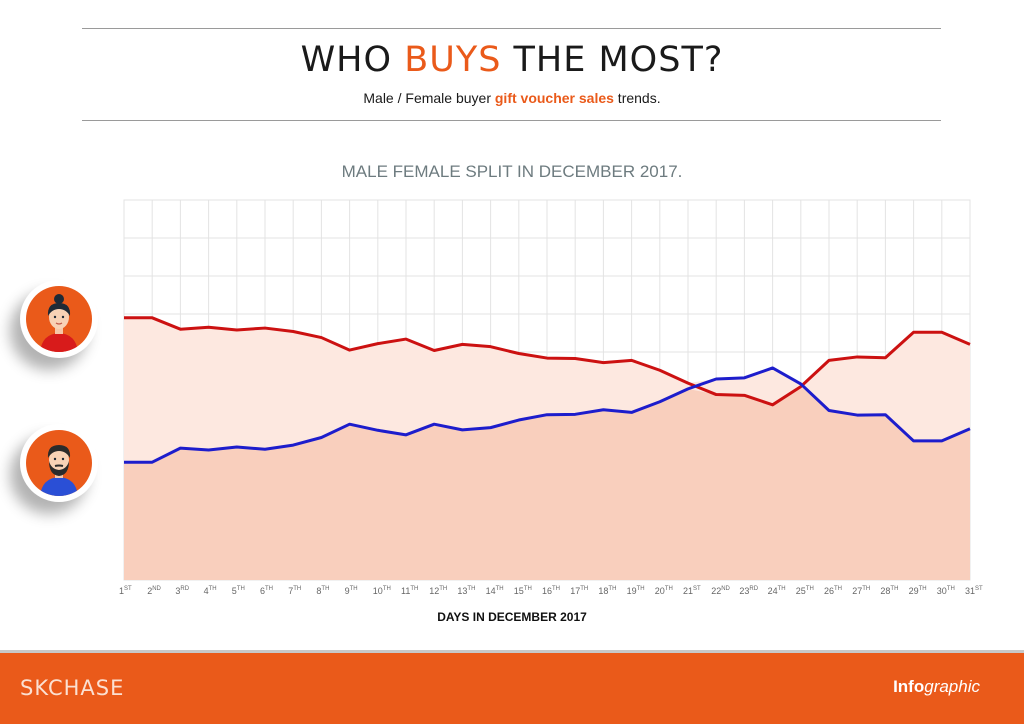  I want to click on x-tick-label: 30TH, so click(946, 591).